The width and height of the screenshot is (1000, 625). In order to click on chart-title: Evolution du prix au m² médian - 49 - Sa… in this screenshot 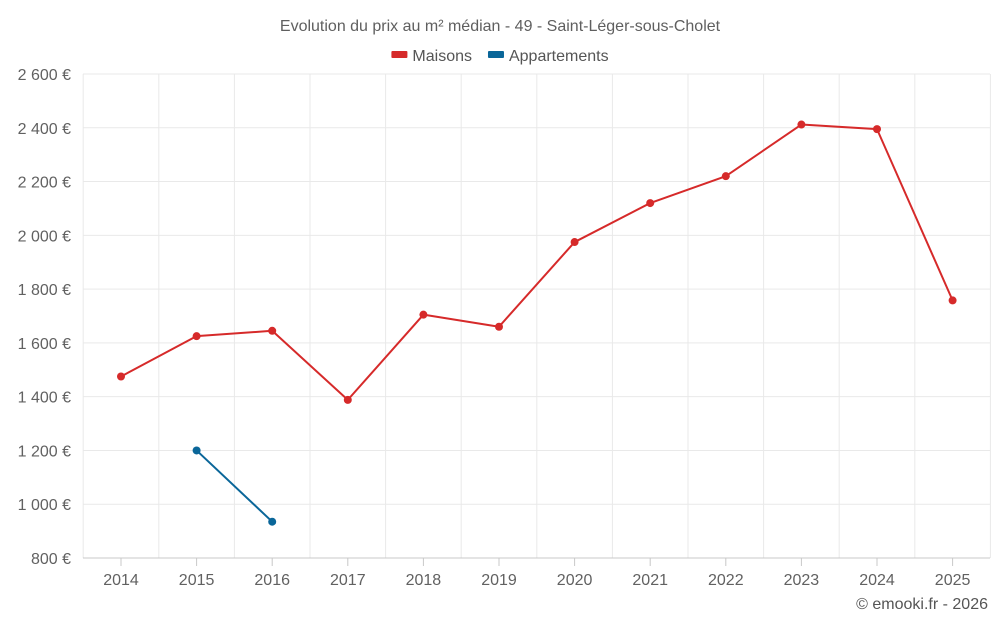, I will do `click(500, 26)`.